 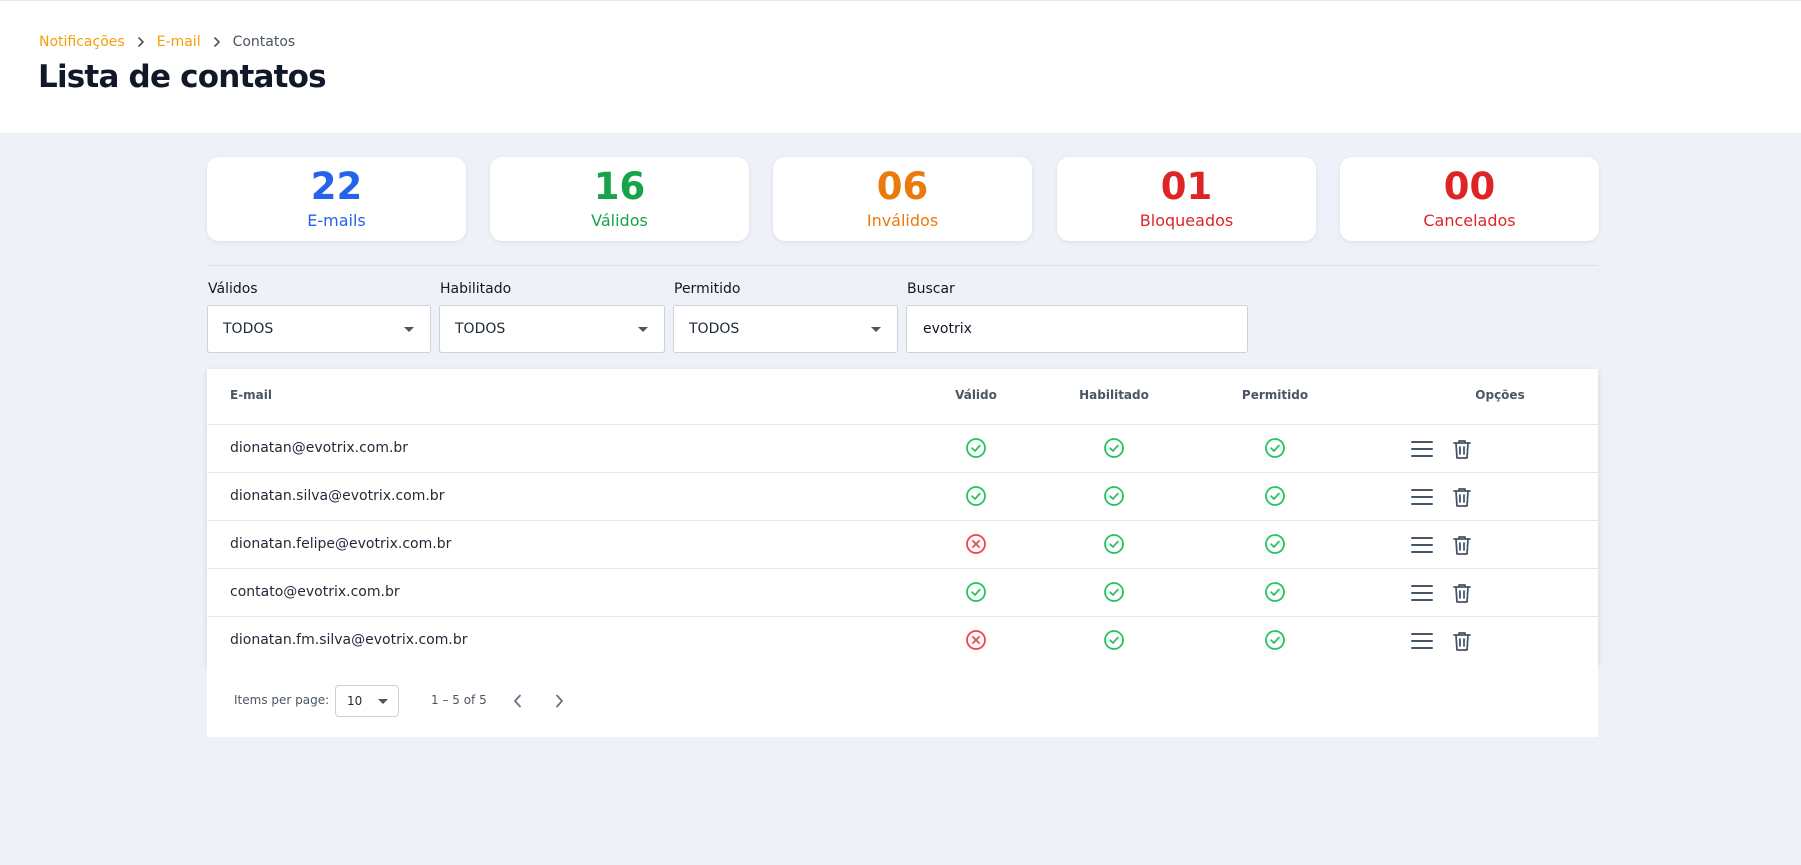 I want to click on table-row: dionatan.silva@evotrix.com.br, so click(x=902, y=496).